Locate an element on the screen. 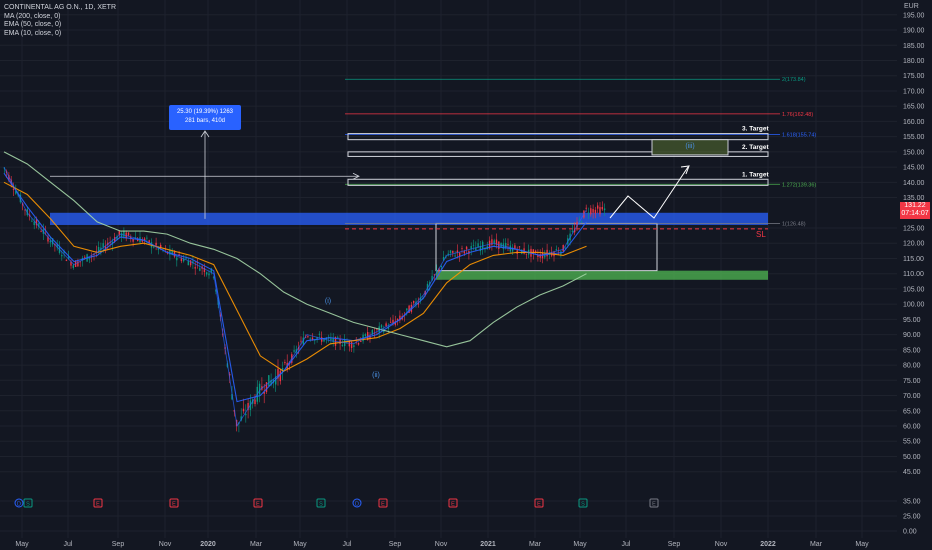  price-tick-label: 120.00 is located at coordinates (914, 244).